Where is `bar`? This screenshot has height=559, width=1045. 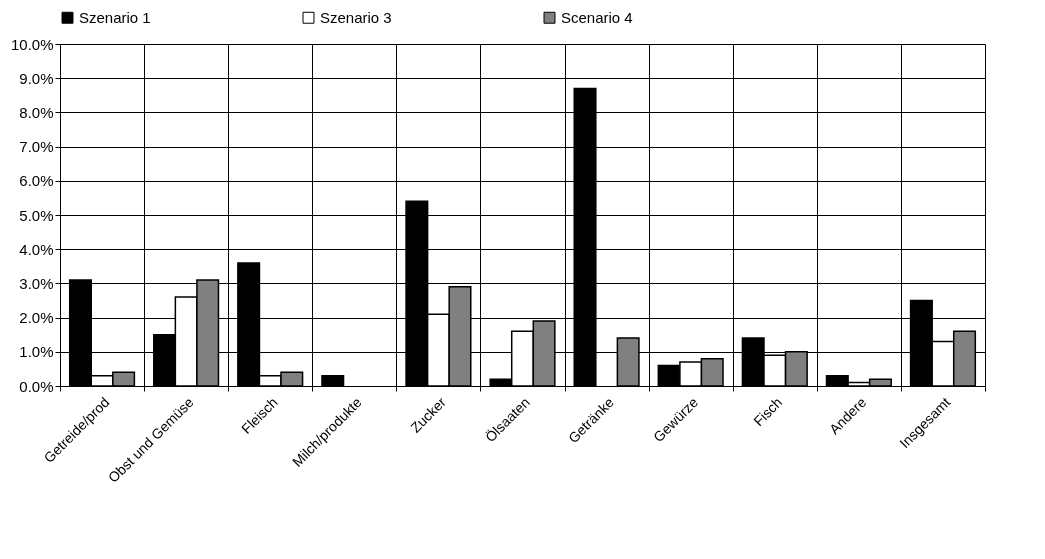 bar is located at coordinates (333, 380).